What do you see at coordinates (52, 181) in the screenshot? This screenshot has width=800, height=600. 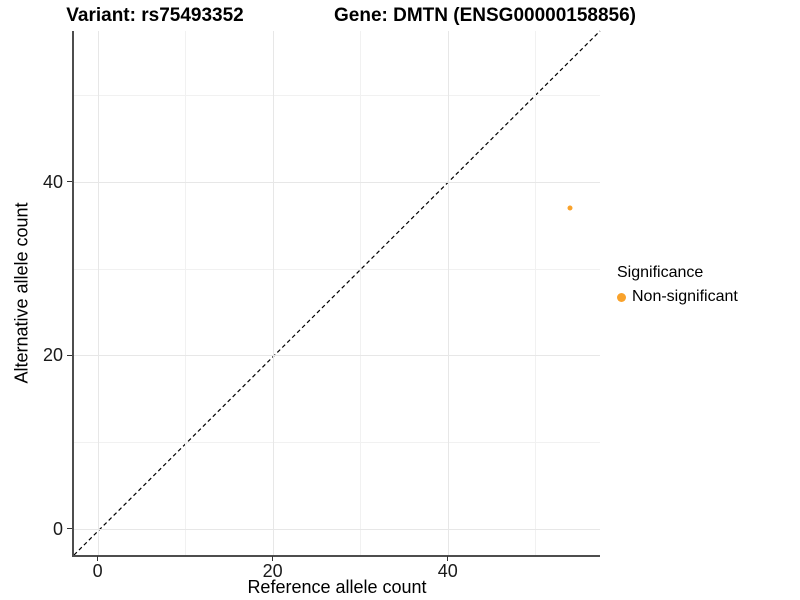 I see `y-tick-label: 40` at bounding box center [52, 181].